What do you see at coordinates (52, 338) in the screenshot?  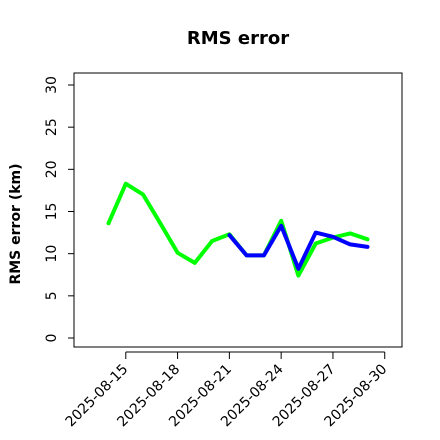 I see `y-tick-label: 0` at bounding box center [52, 338].